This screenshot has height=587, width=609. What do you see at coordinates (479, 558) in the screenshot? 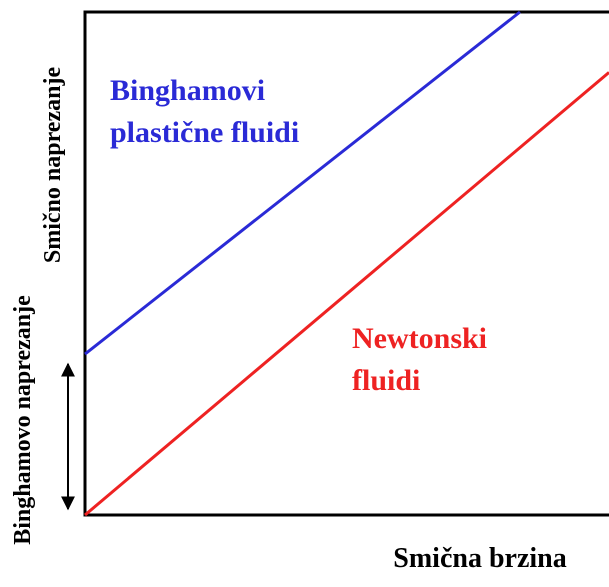
I see `x-axis-label: Smična brzina` at bounding box center [479, 558].